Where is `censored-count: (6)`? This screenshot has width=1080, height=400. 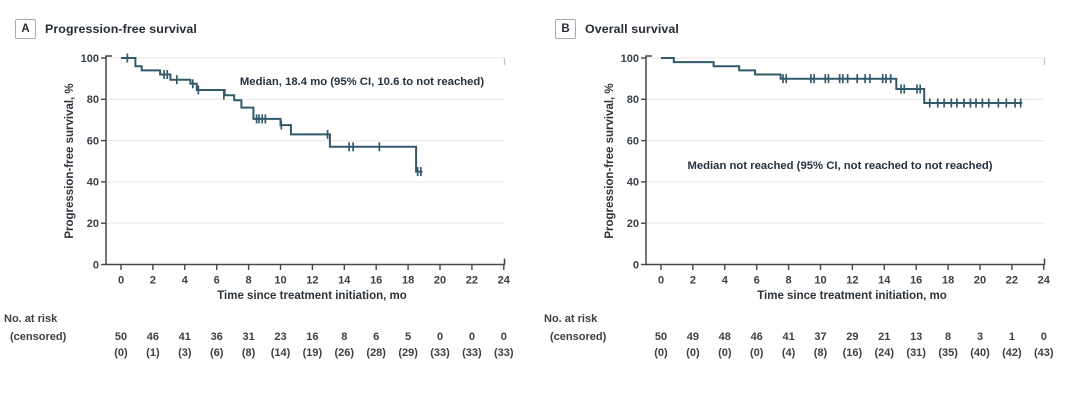 censored-count: (6) is located at coordinates (217, 353).